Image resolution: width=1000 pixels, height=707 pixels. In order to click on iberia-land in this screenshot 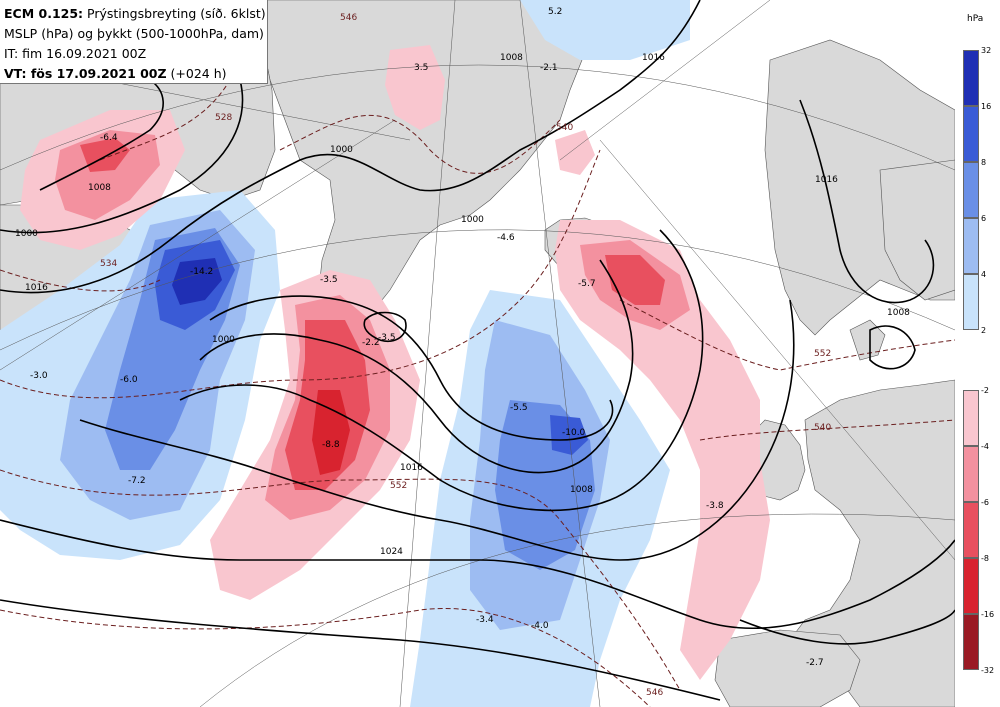, I will do `click(787, 668)`.